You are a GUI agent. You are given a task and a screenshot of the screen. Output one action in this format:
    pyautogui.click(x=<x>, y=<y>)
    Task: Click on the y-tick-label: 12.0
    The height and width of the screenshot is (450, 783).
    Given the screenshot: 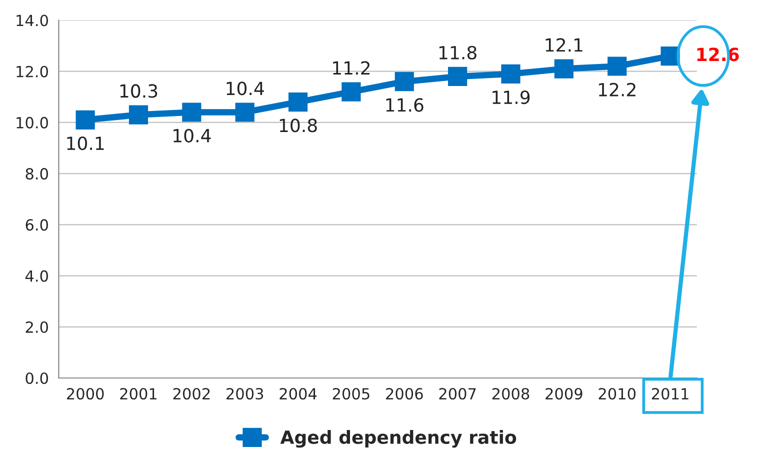 What is the action you would take?
    pyautogui.click(x=32, y=72)
    